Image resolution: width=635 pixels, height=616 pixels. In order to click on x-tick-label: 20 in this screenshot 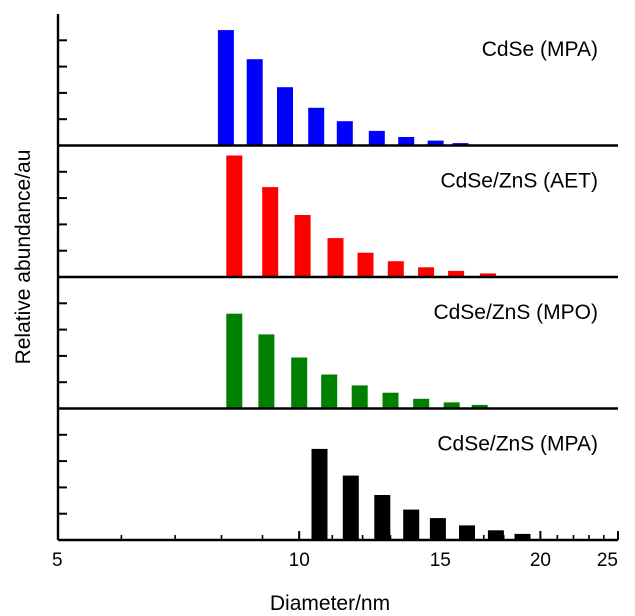, I will do `click(540, 560)`.